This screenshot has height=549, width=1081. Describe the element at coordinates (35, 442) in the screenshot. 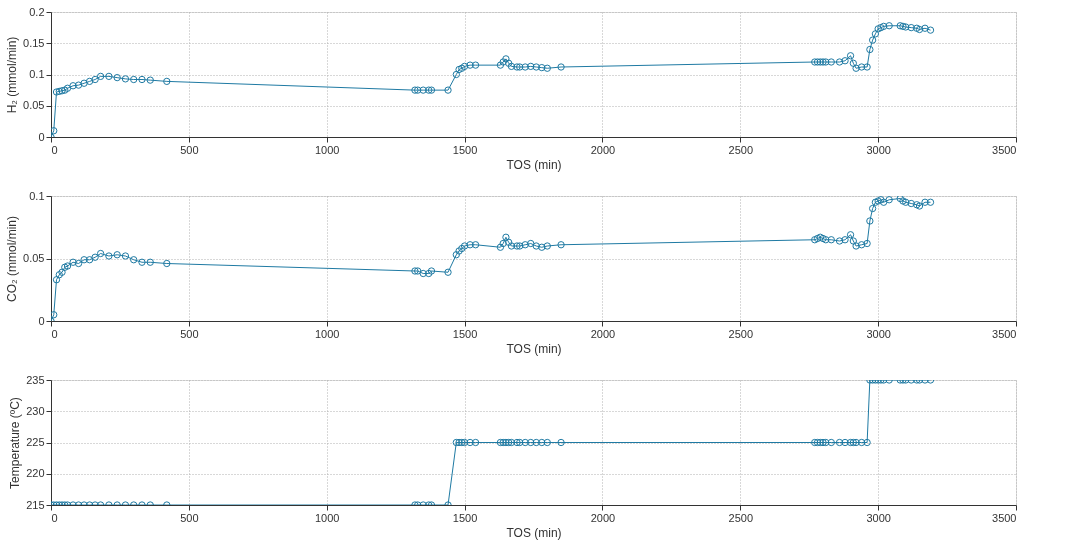

I see `y-tick-label: 225` at that location.